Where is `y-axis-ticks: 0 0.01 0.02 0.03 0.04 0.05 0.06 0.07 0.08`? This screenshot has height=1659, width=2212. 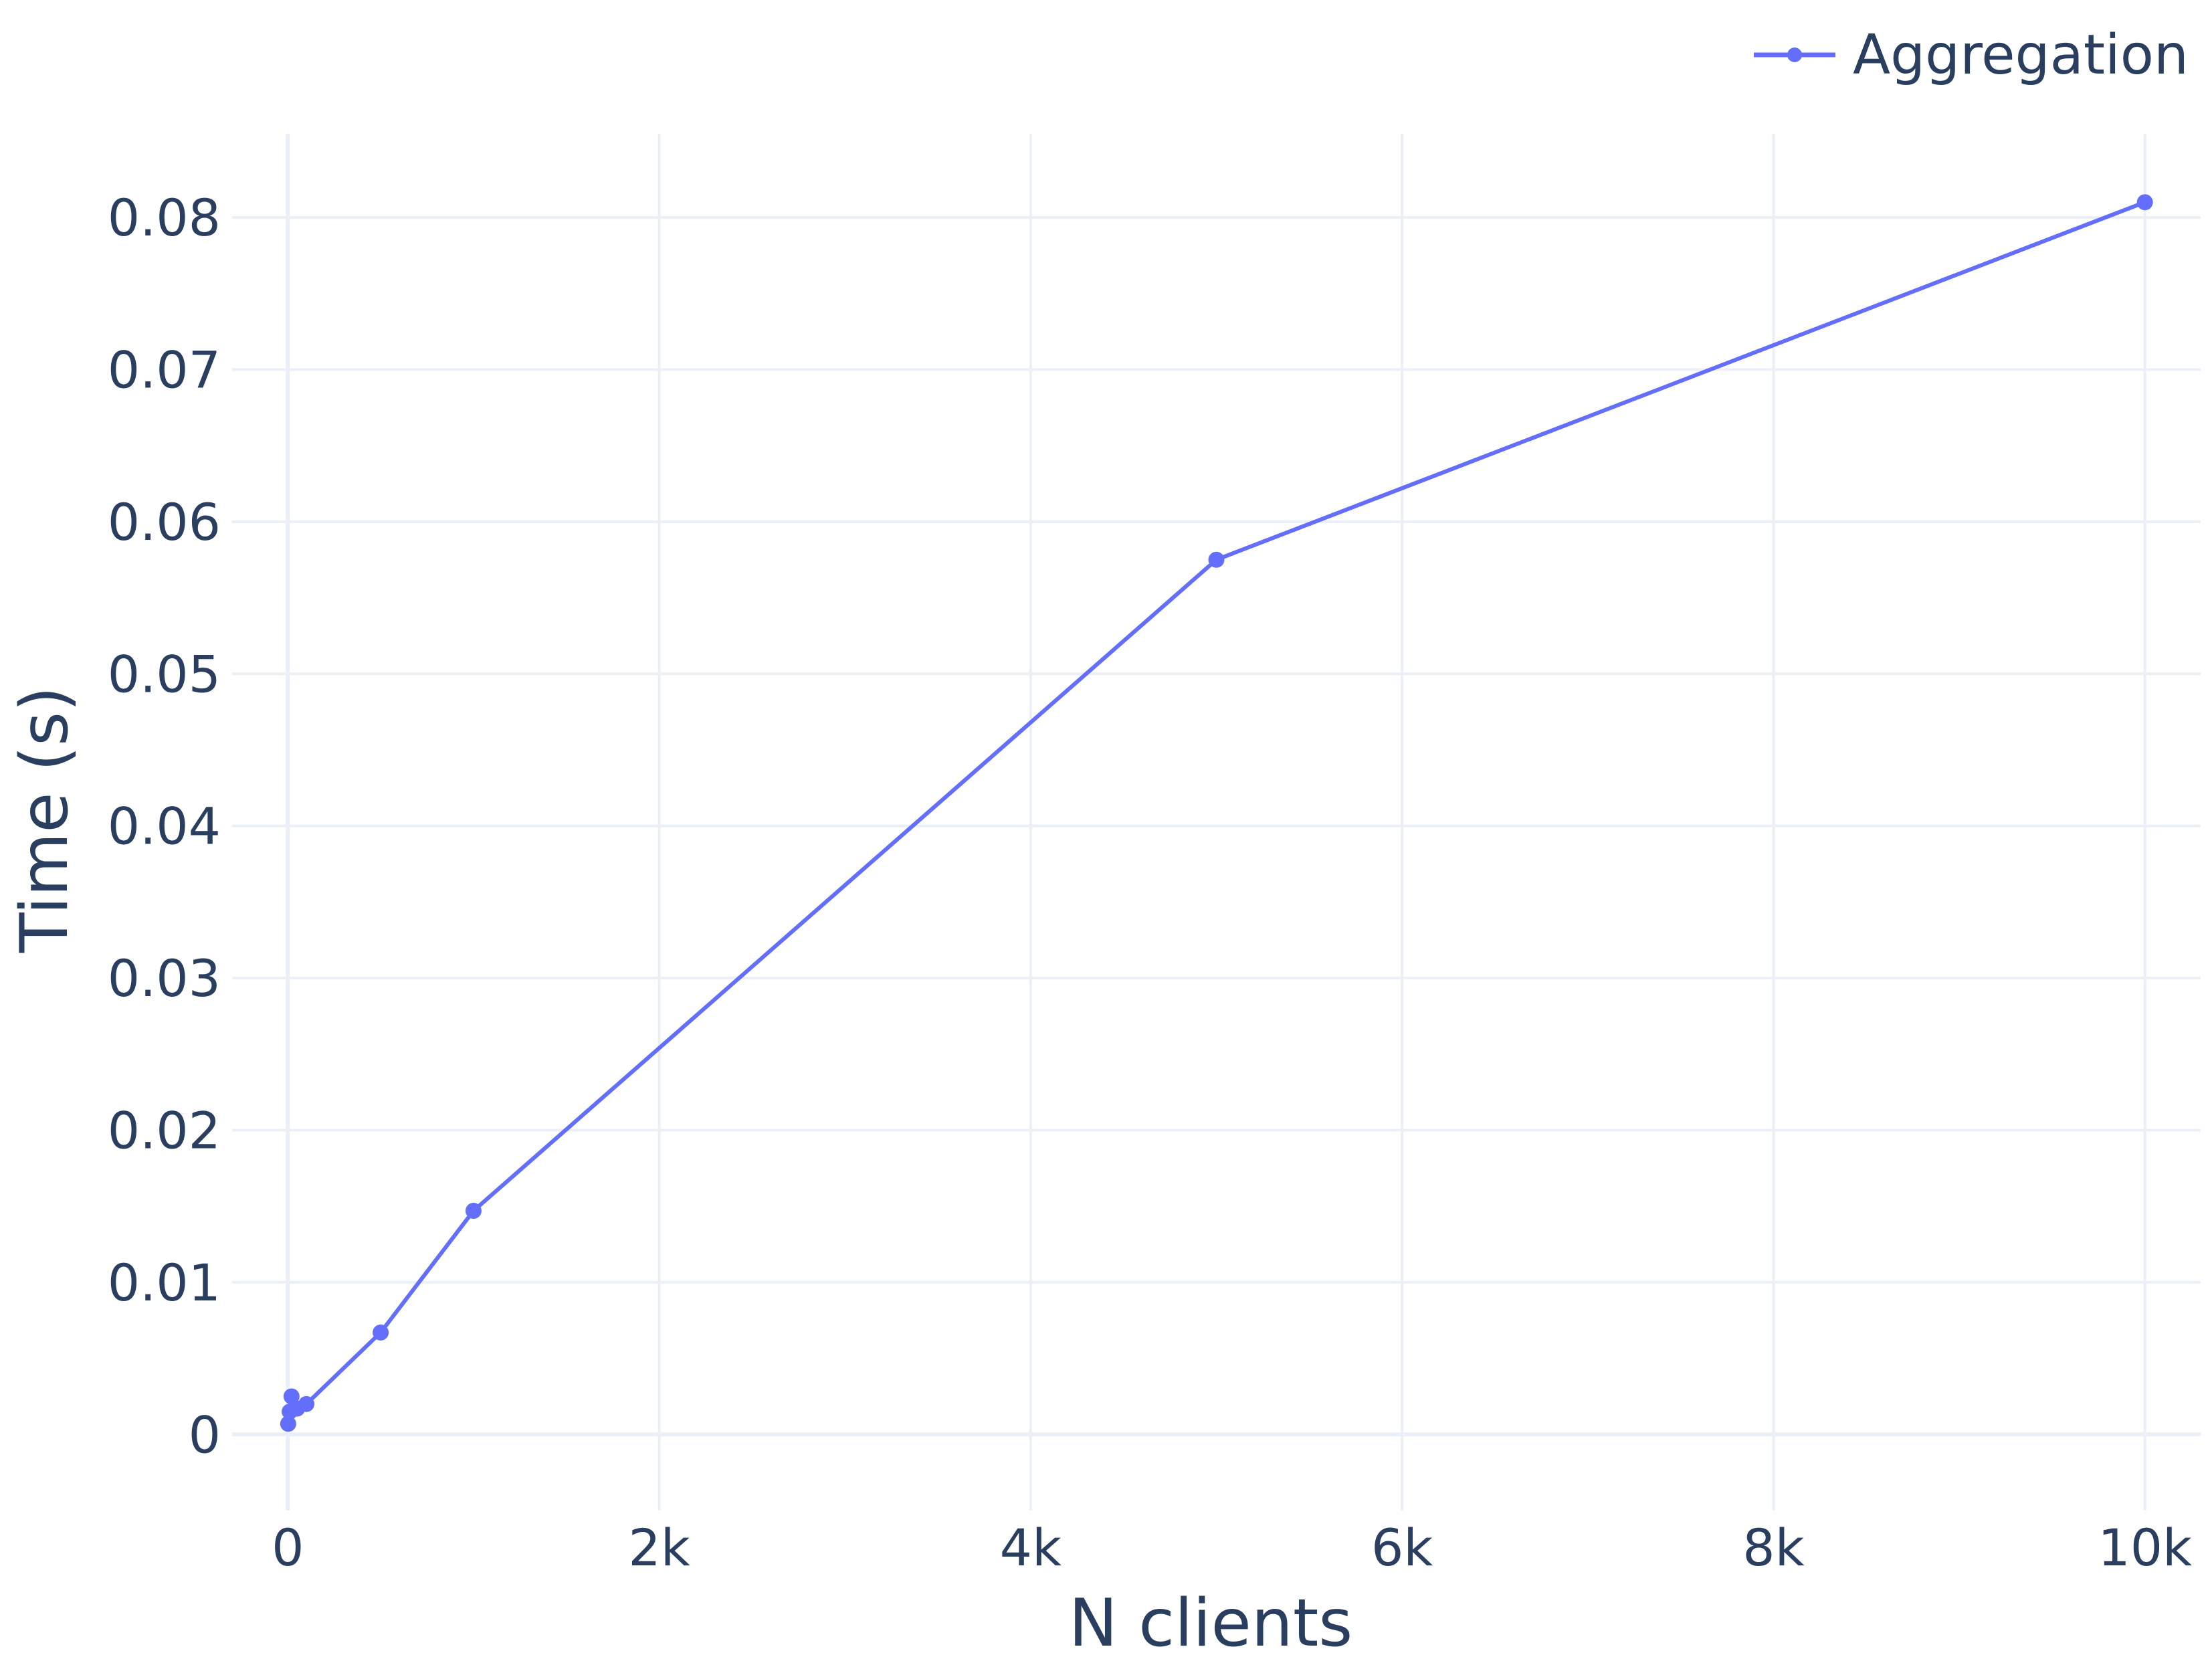 y-axis-ticks: 0 0.01 0.02 0.03 0.04 0.05 0.06 0.07 0.08 is located at coordinates (164, 826).